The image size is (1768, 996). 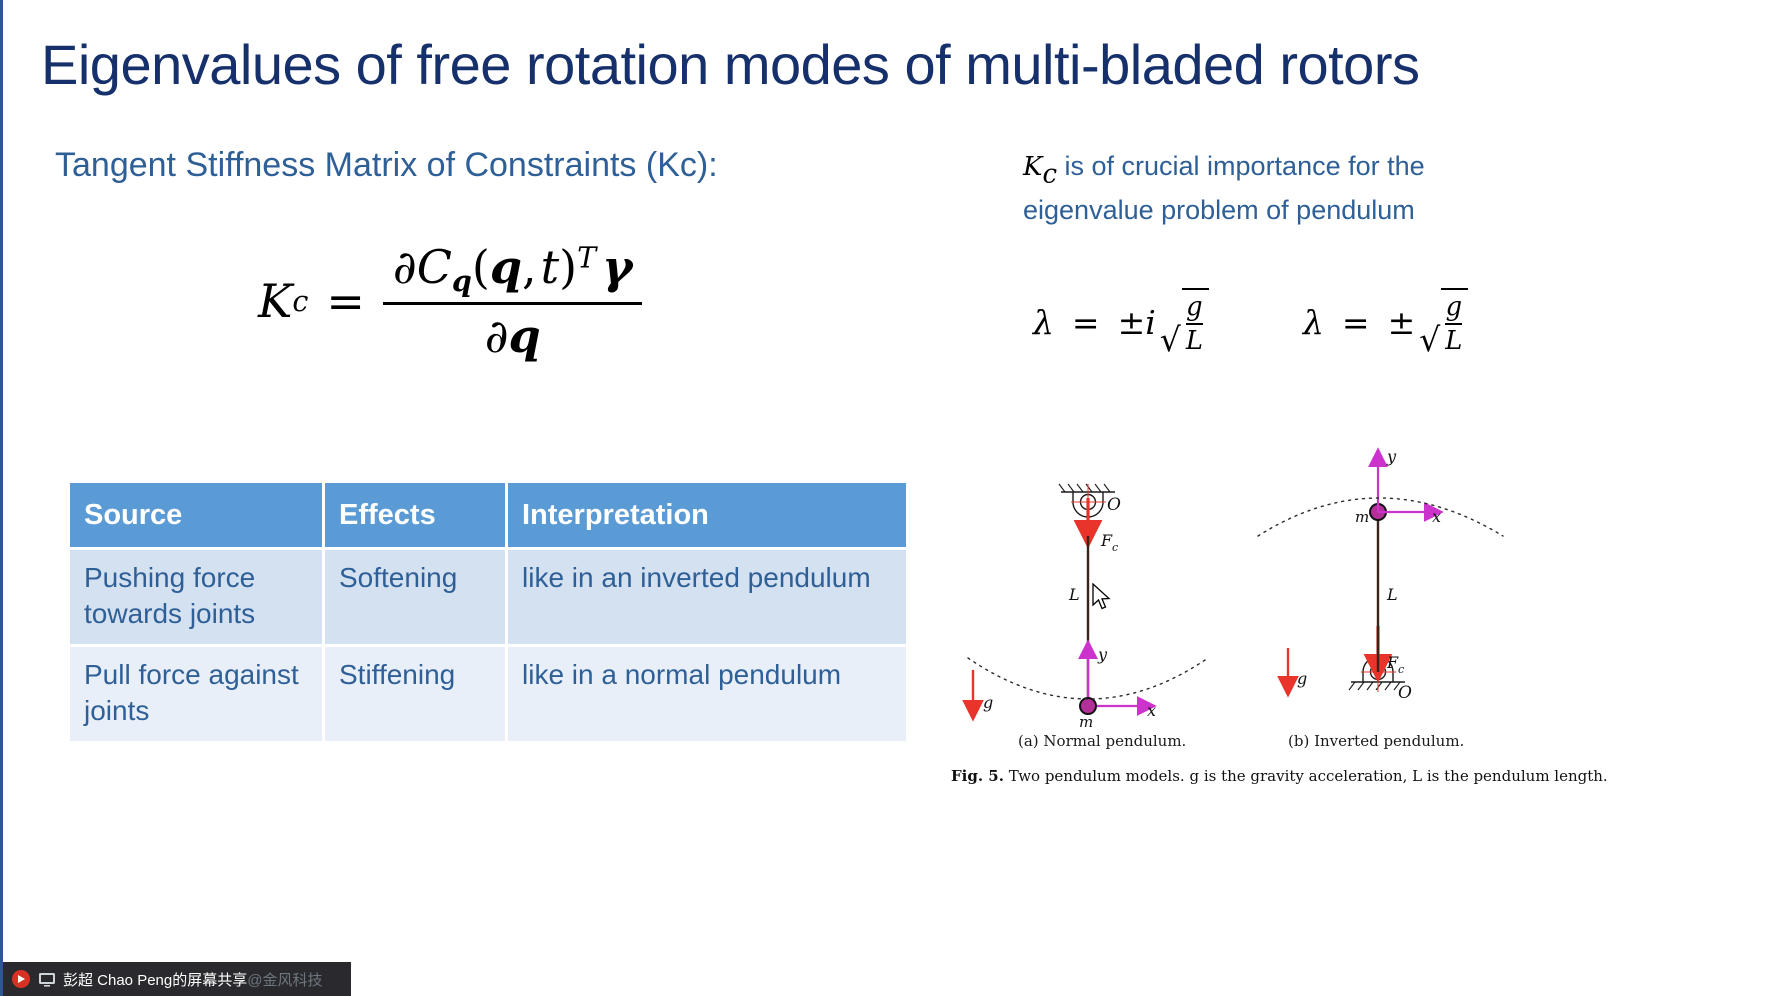 I want to click on eigenvalue-expression-real: λ = ± √ g L, so click(x=1386, y=323).